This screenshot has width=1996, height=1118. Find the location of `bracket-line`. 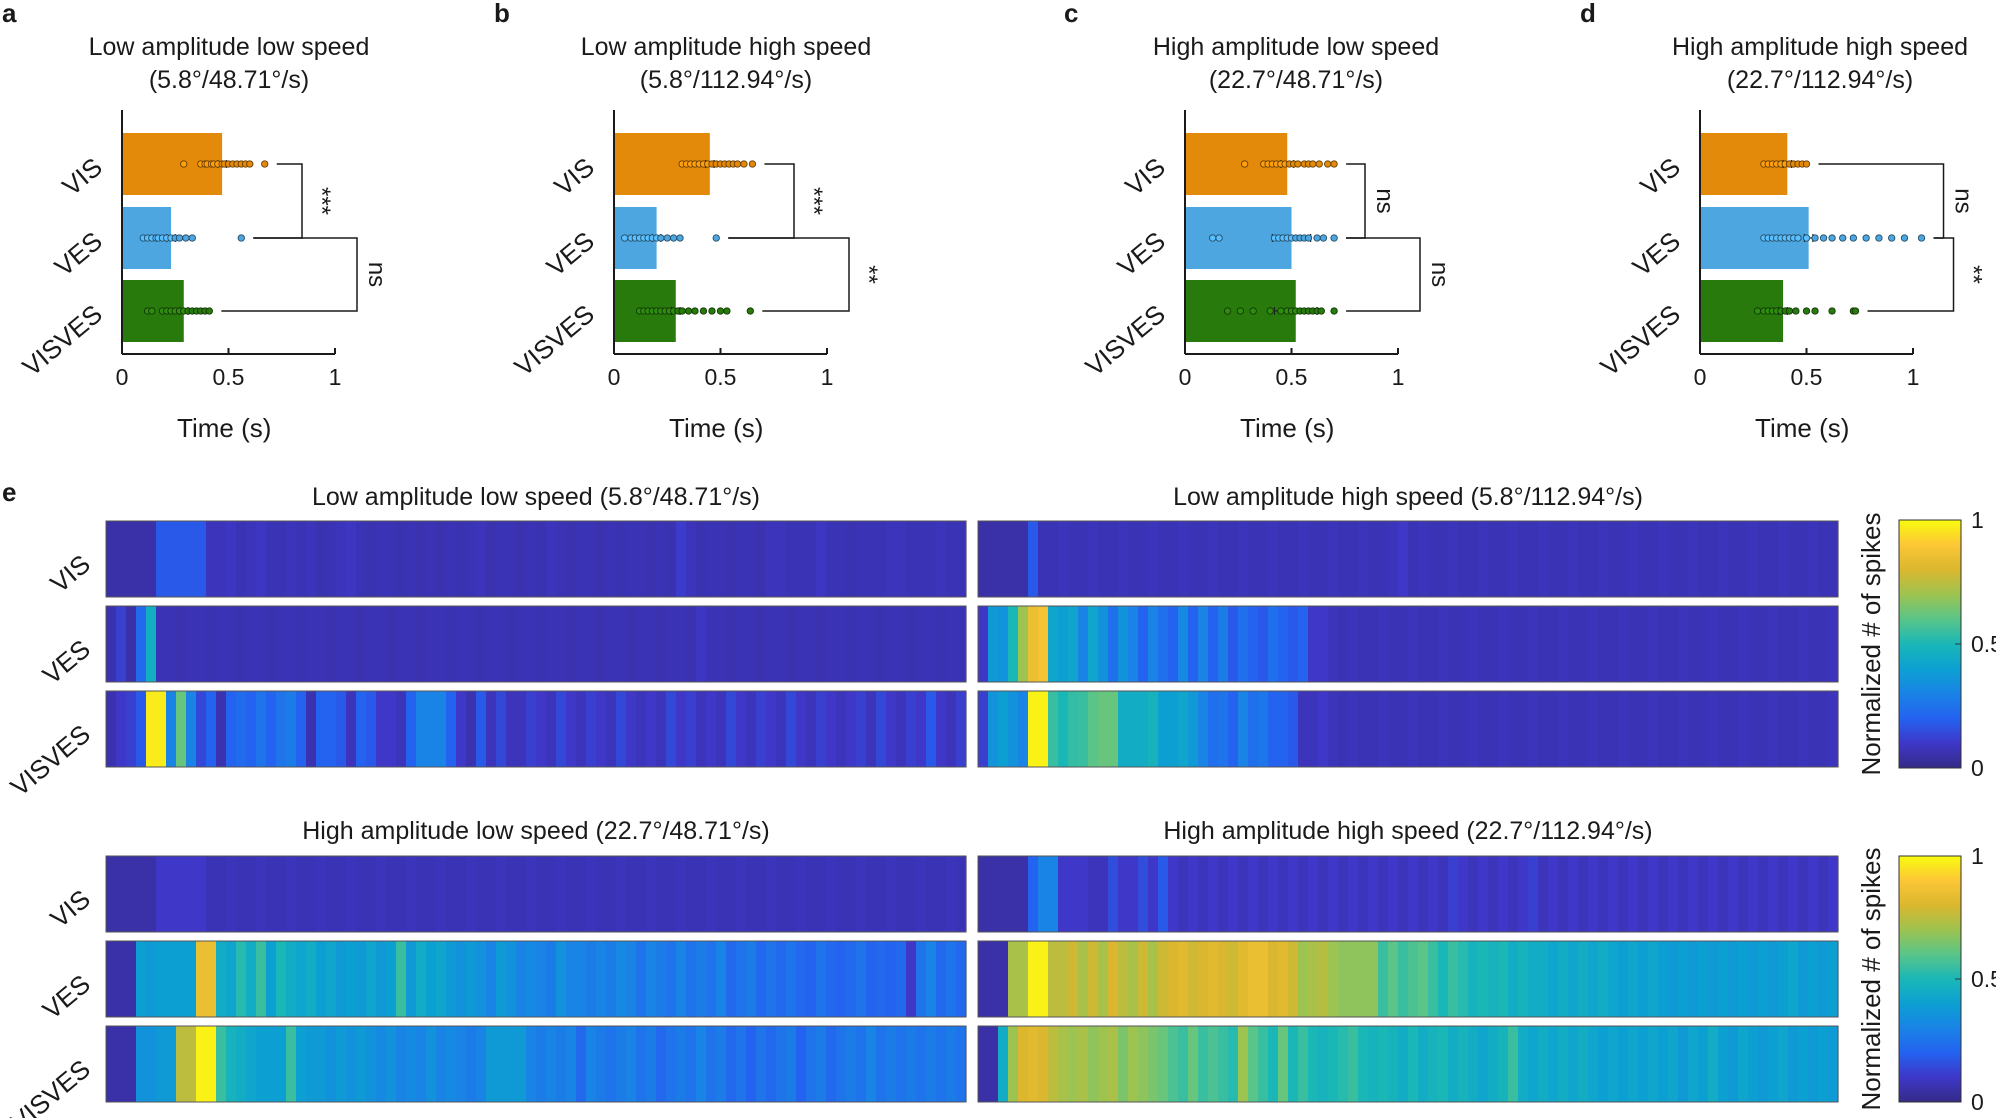

bracket-line is located at coordinates (1383, 274).